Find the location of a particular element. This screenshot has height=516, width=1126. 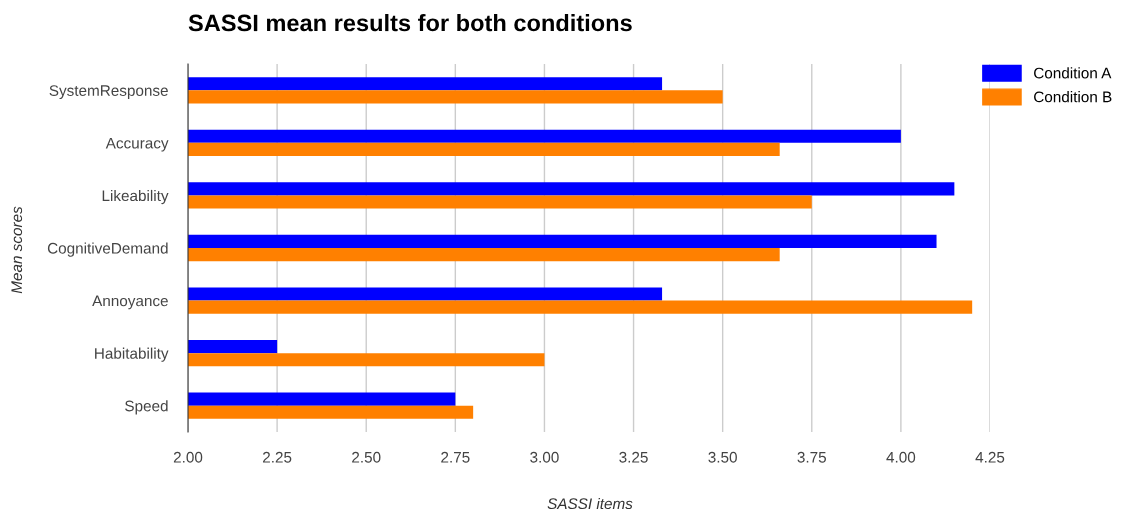

x-axis-title: SASSI items is located at coordinates (590, 503).